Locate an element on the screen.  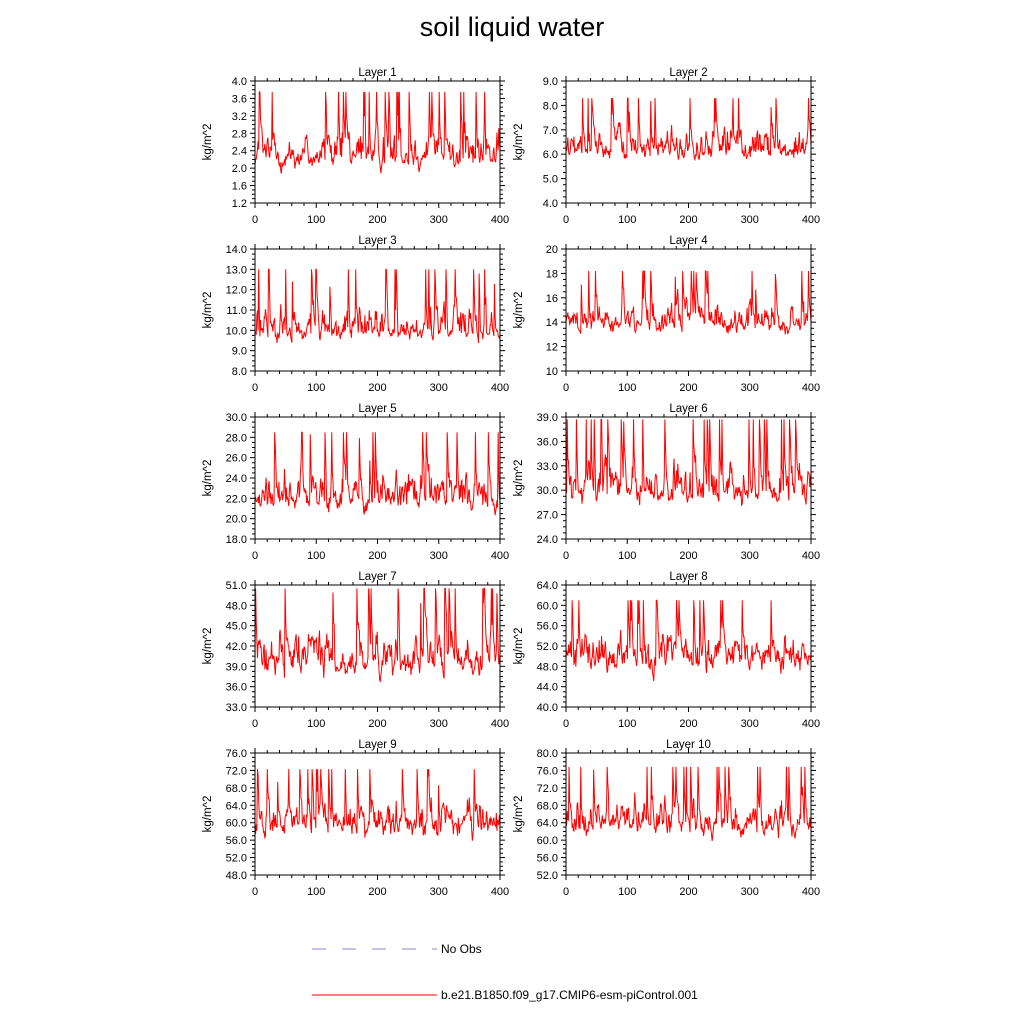
y-tick-label: 5.0 is located at coordinates (550, 180).